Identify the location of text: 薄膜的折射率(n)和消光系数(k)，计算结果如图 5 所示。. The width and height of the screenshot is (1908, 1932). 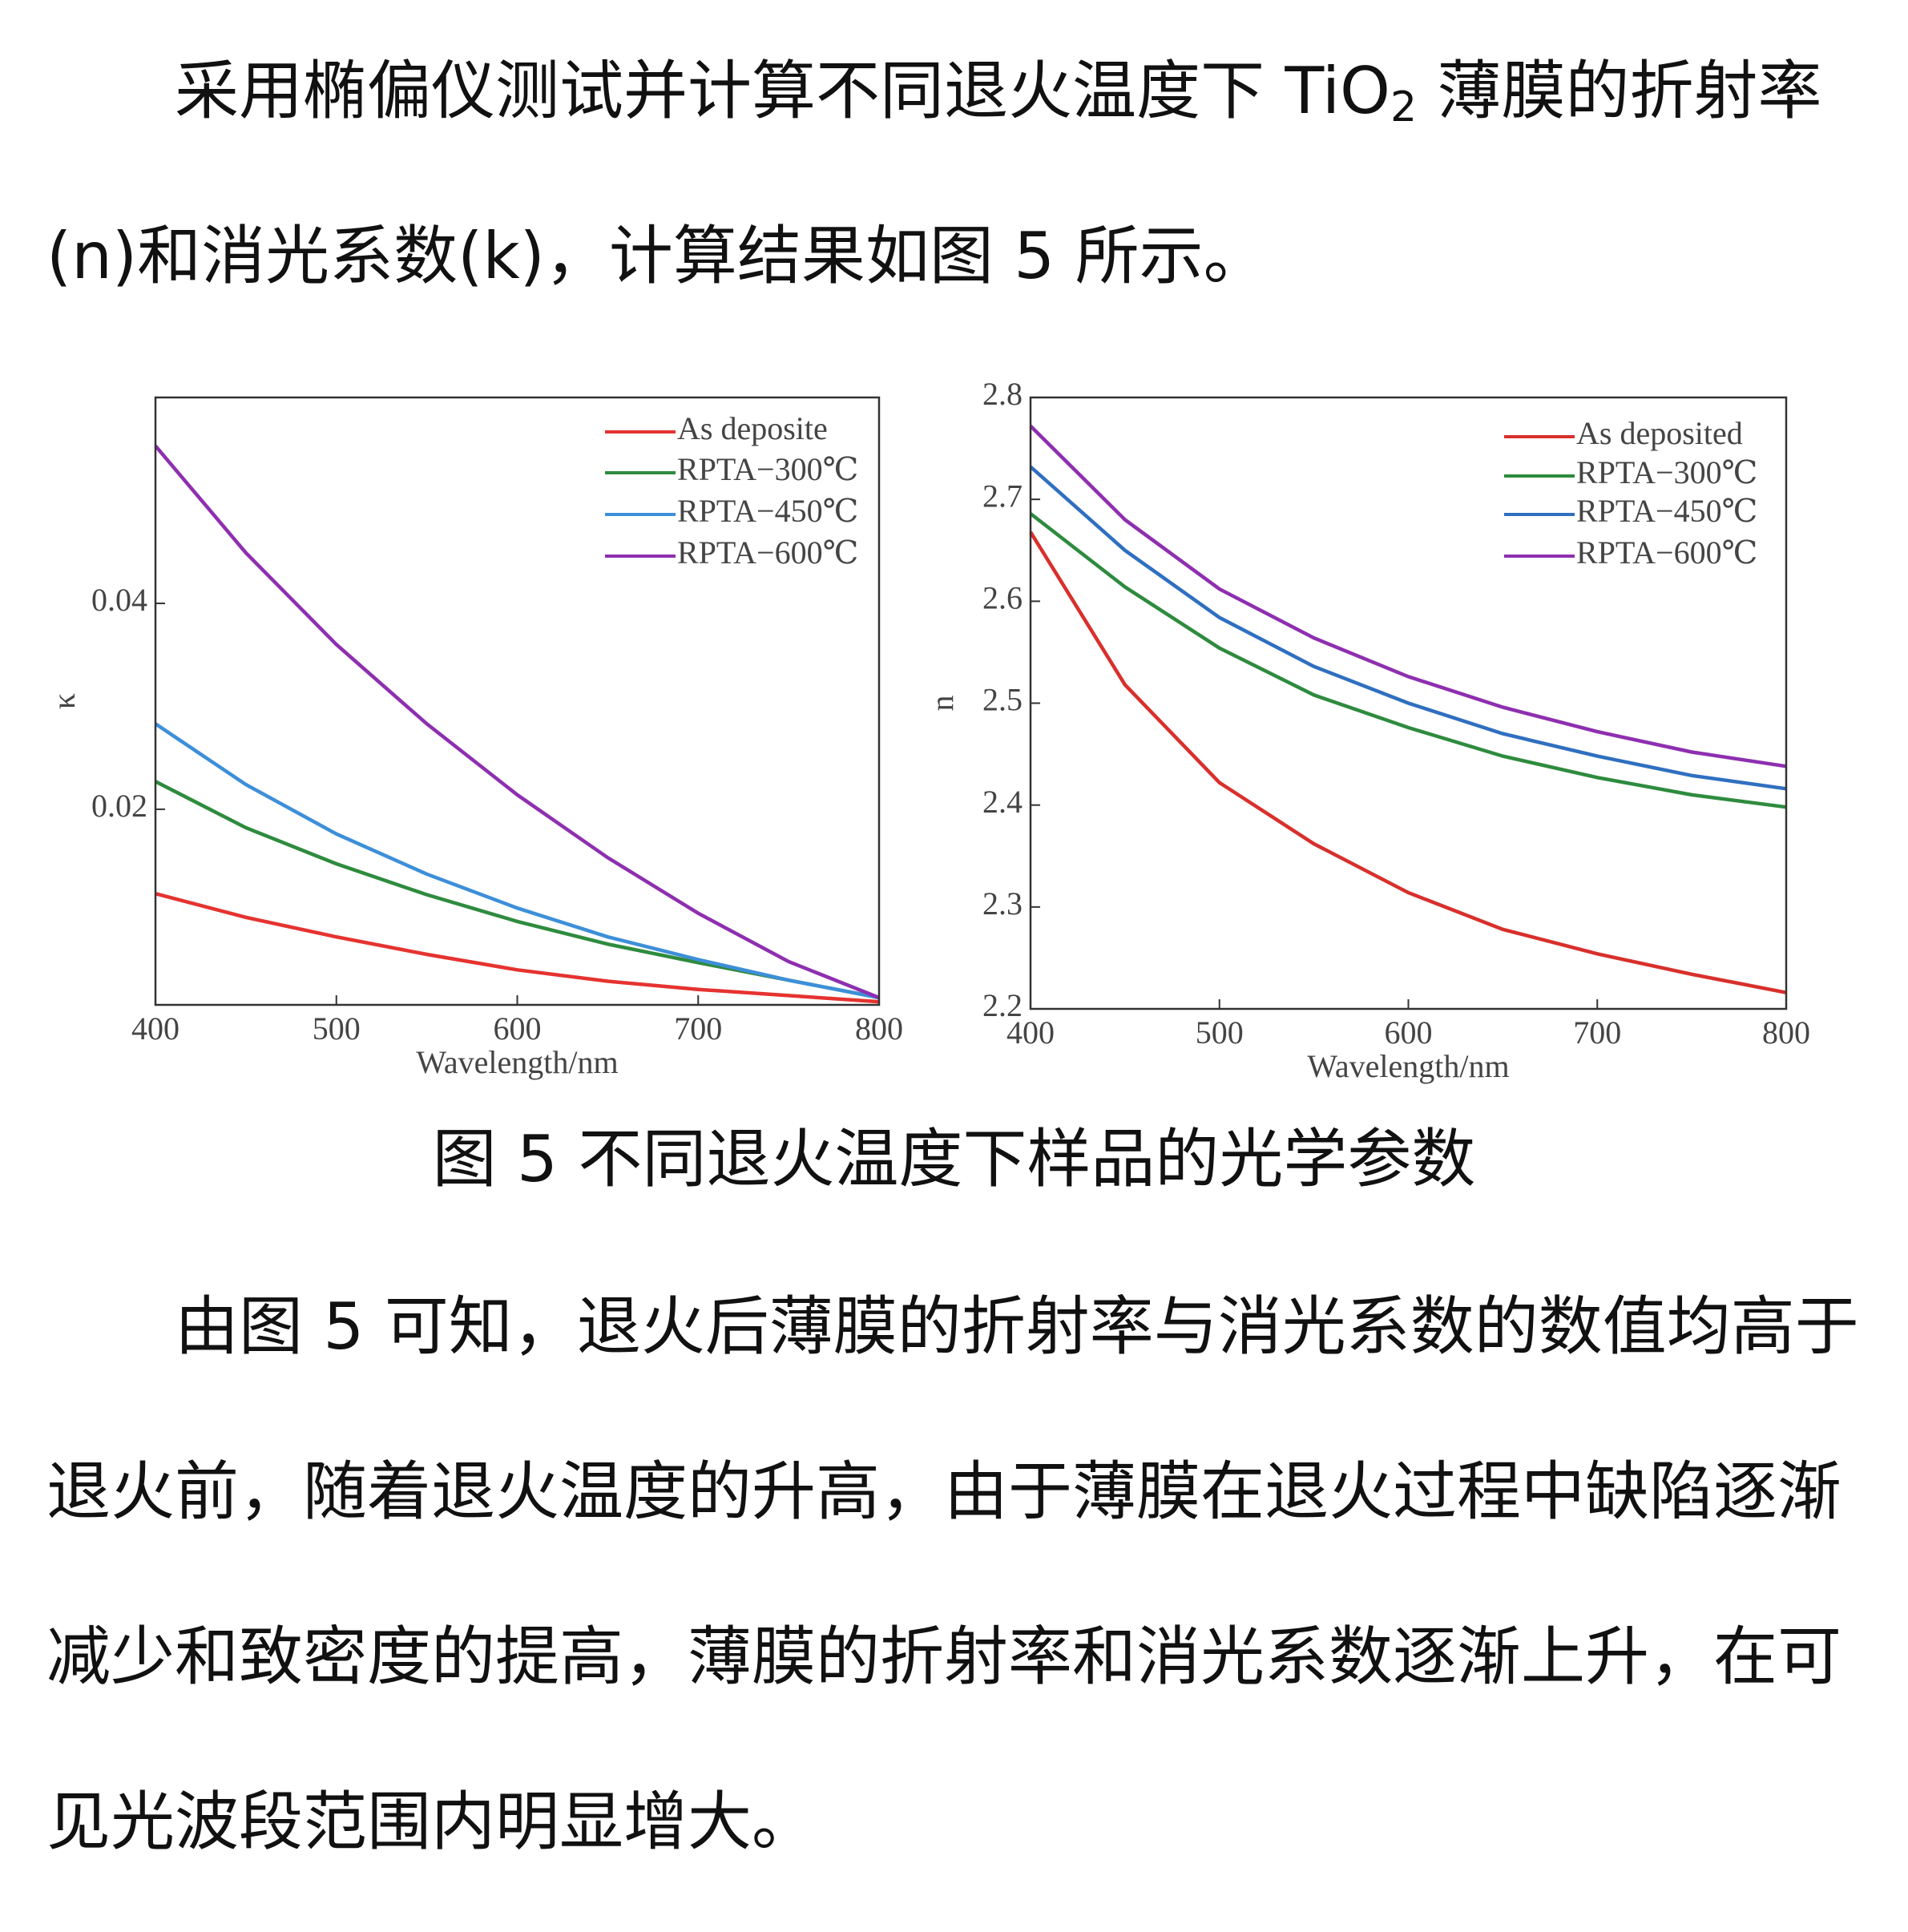
(934, 173).